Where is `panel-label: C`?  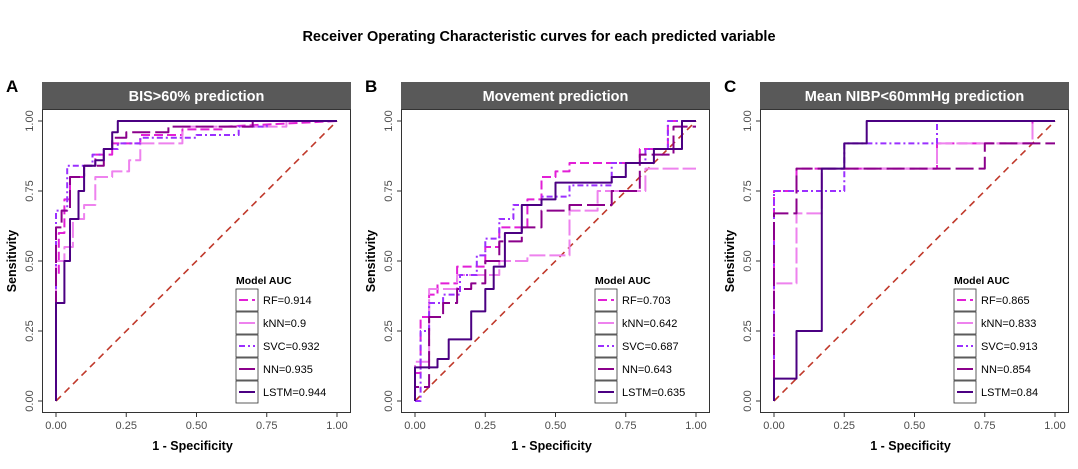
panel-label: C is located at coordinates (730, 86).